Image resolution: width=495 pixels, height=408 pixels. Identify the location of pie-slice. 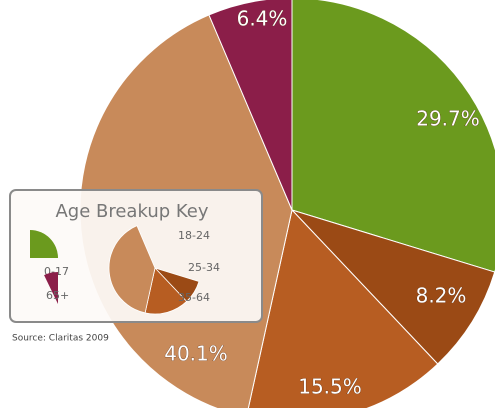
(250, 105).